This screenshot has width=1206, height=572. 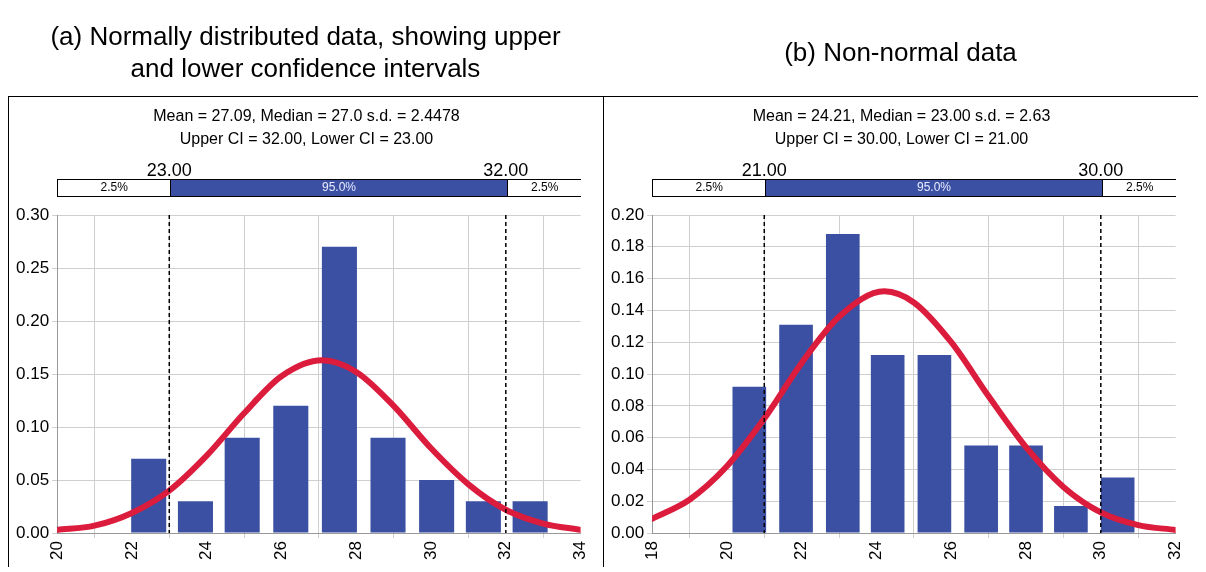 What do you see at coordinates (32, 479) in the screenshot?
I see `y-tick-label: 0.05` at bounding box center [32, 479].